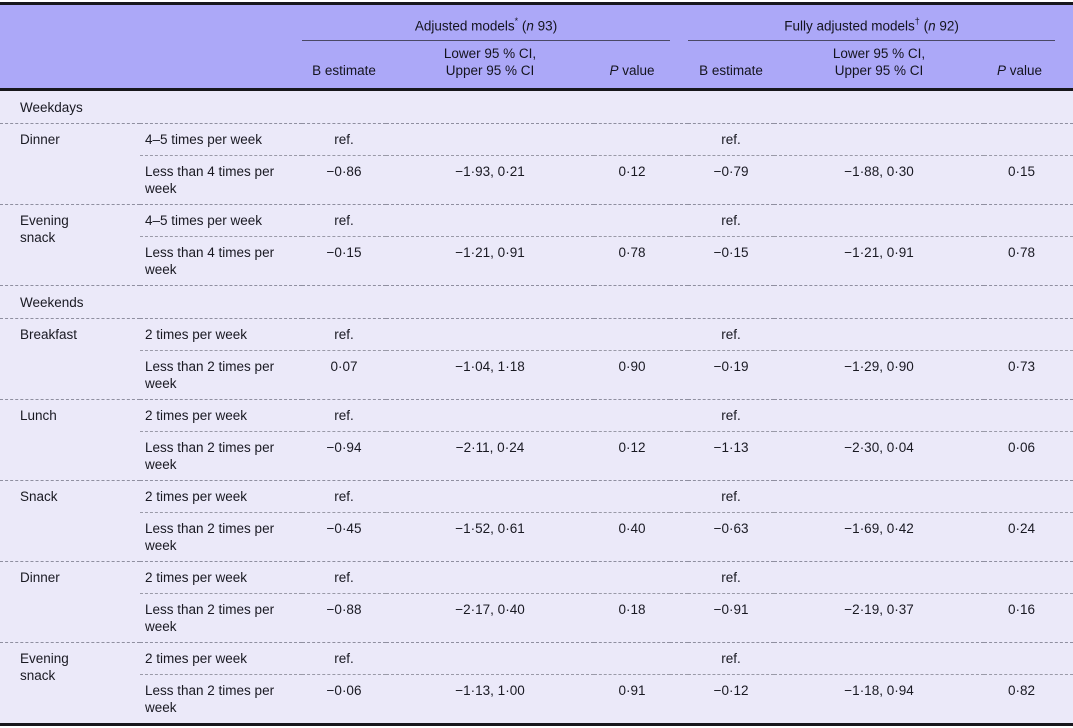  Describe the element at coordinates (879, 455) in the screenshot. I see `ci-value: −2·30, 0·04` at that location.